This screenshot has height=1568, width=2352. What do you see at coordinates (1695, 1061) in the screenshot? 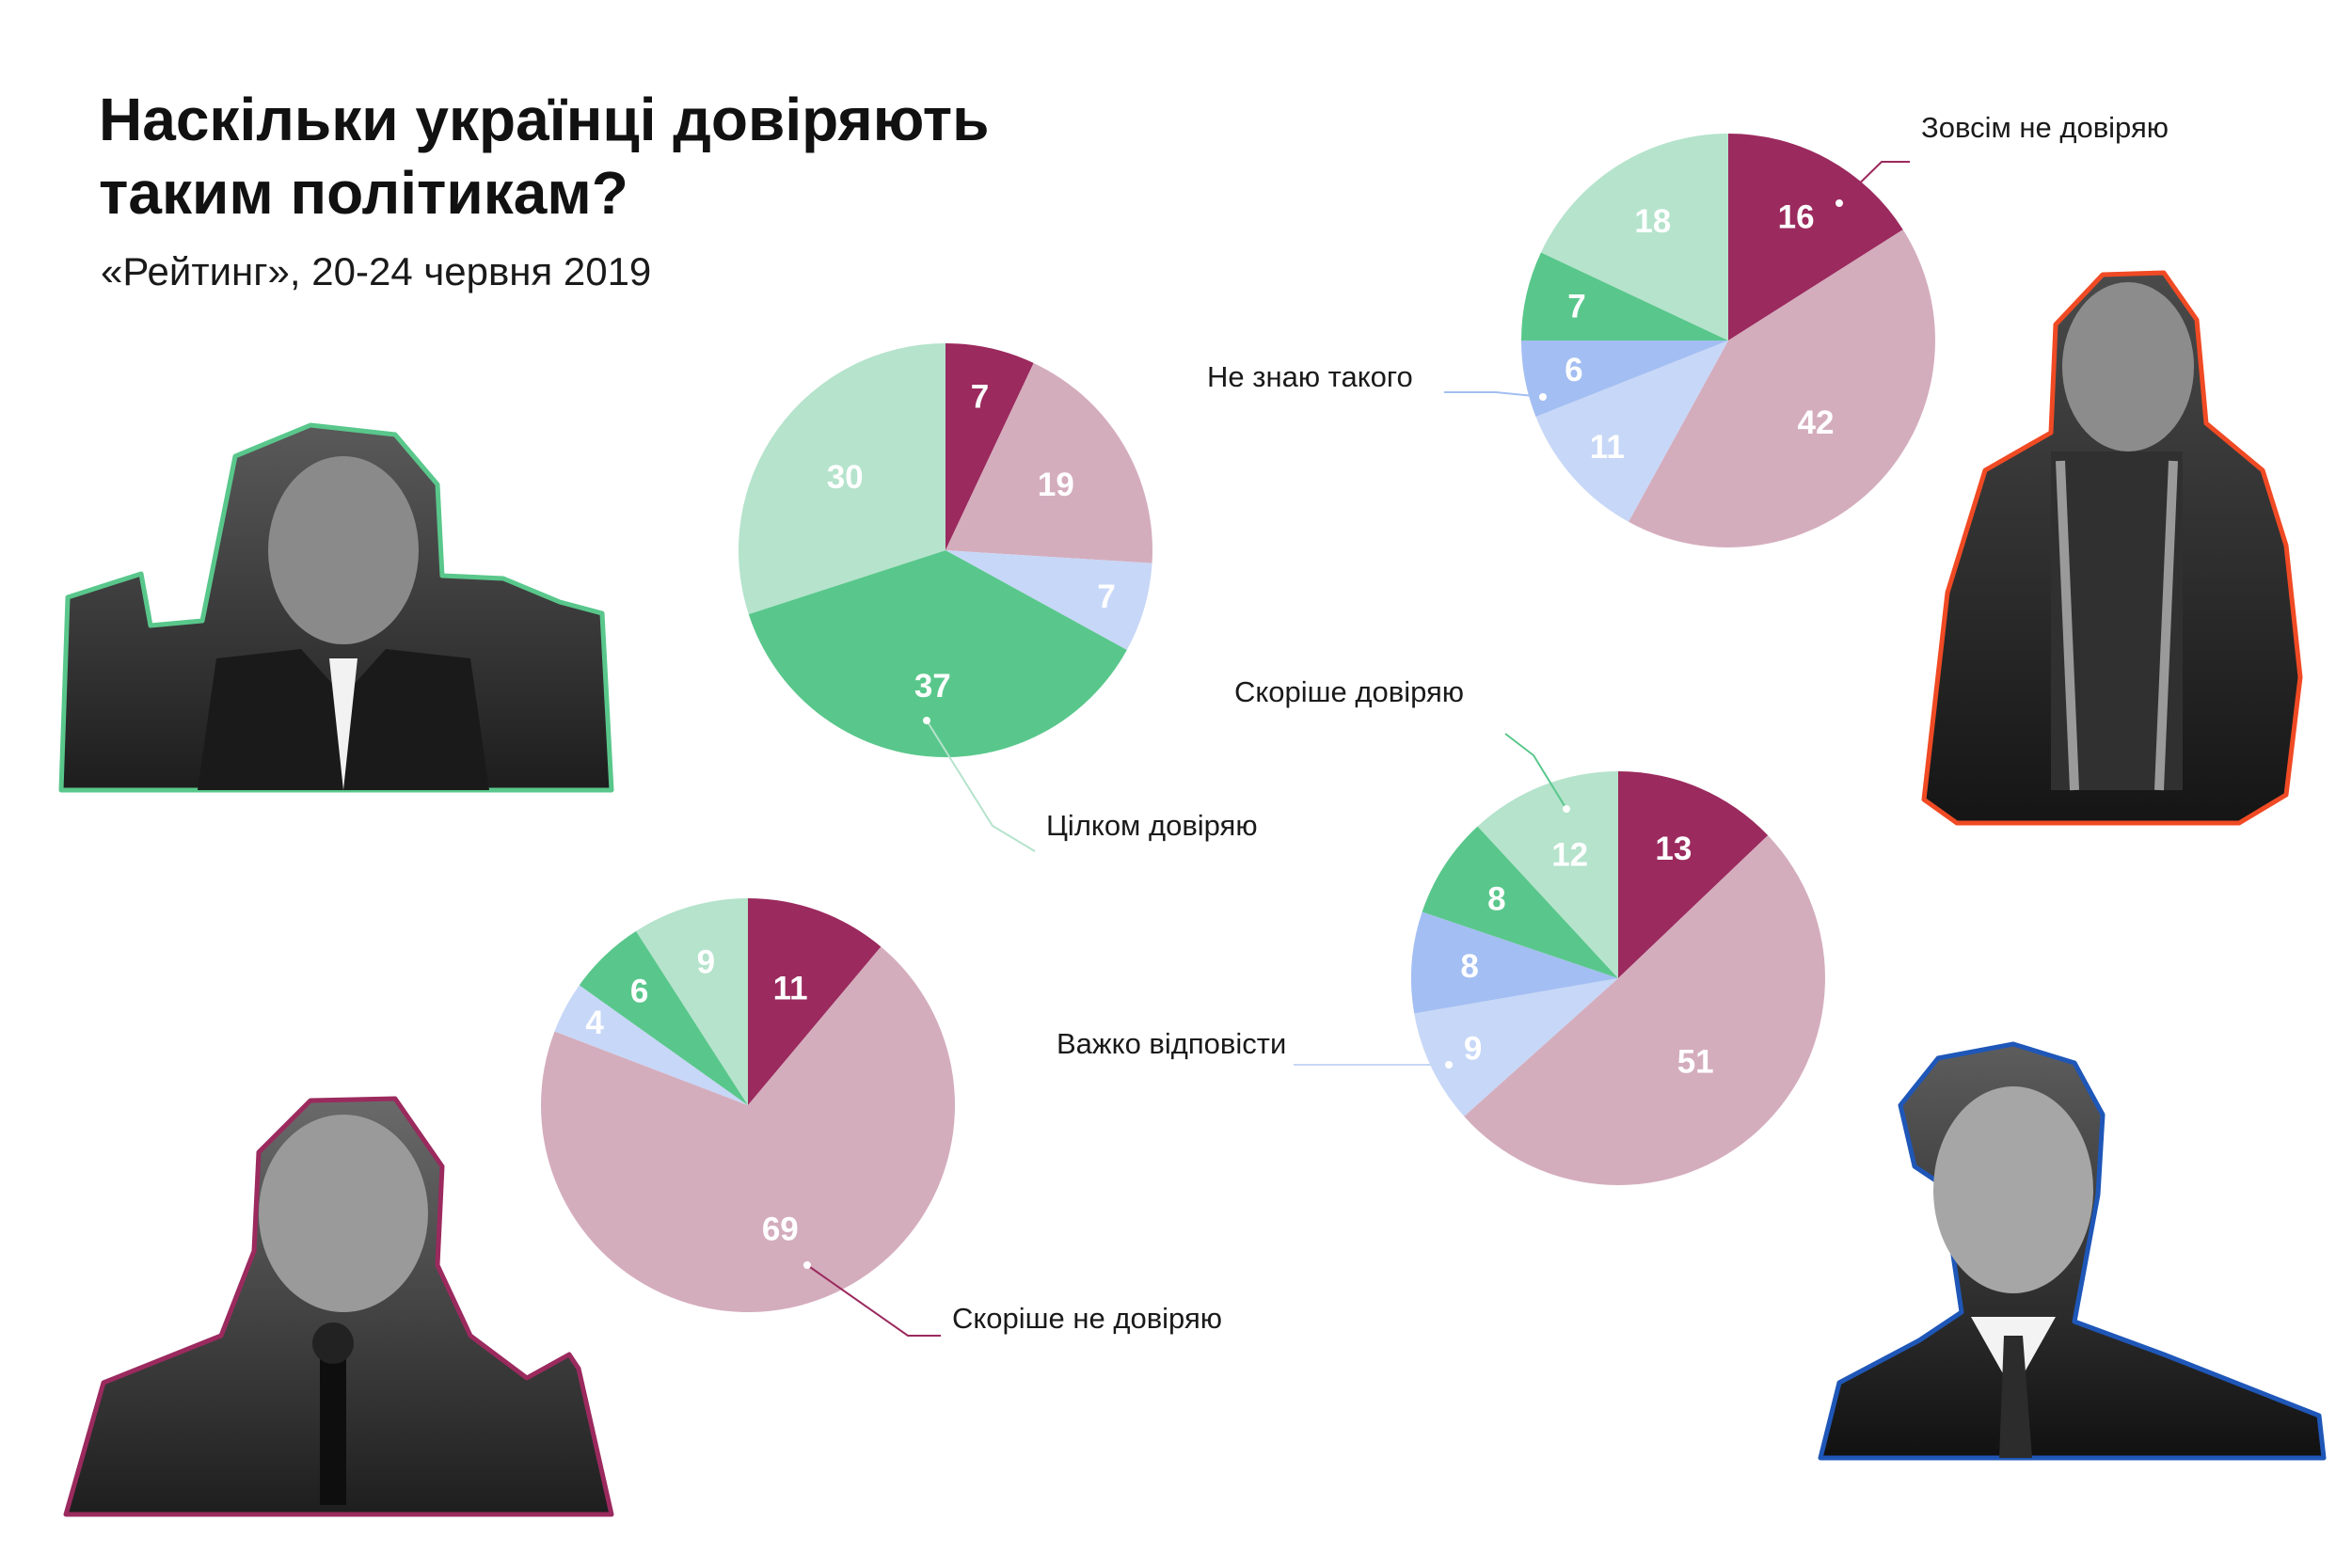
I see `slice-value-label: 51` at bounding box center [1695, 1061].